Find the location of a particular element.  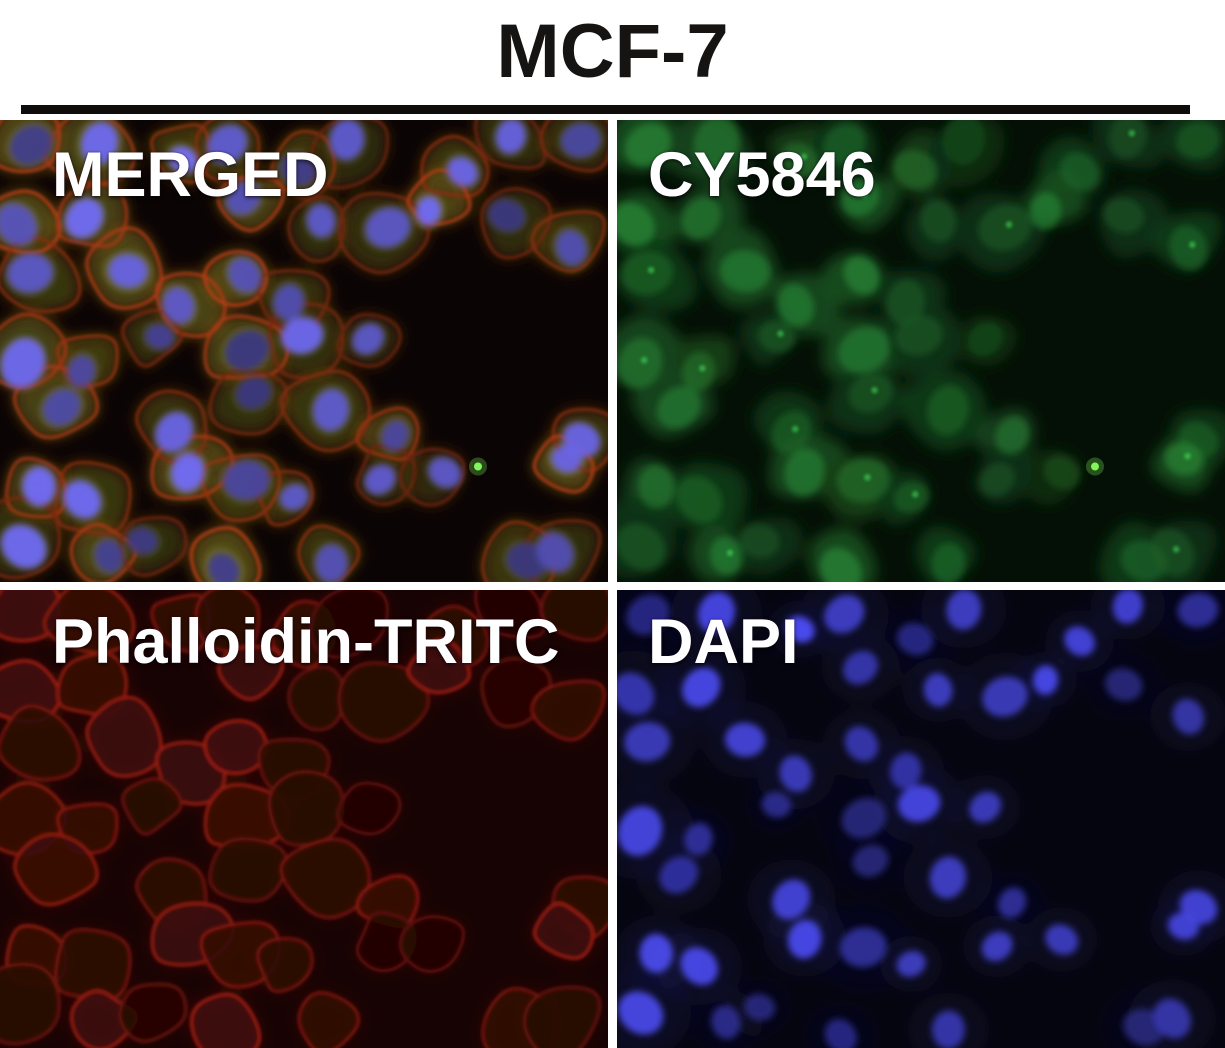

figure-header: MCF-7 is located at coordinates (612, 60).